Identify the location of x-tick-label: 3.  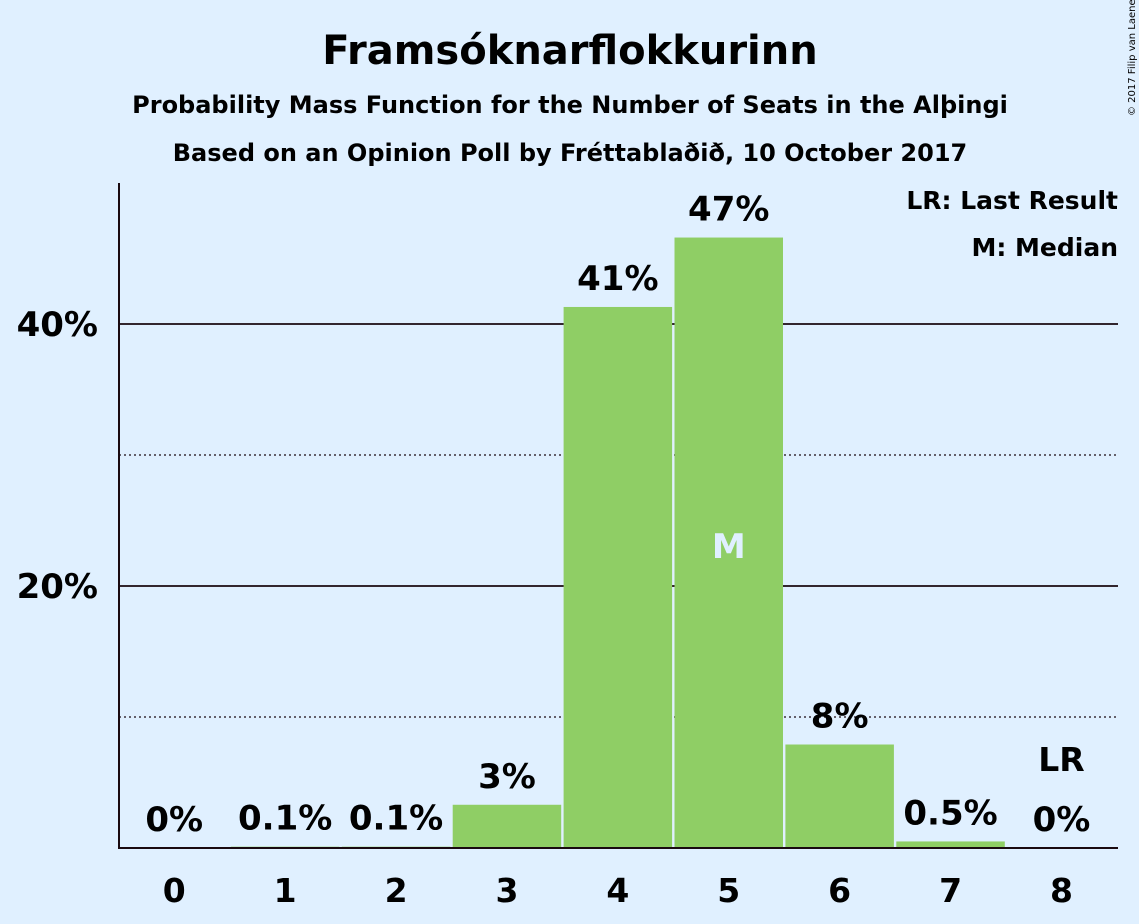
(506, 890).